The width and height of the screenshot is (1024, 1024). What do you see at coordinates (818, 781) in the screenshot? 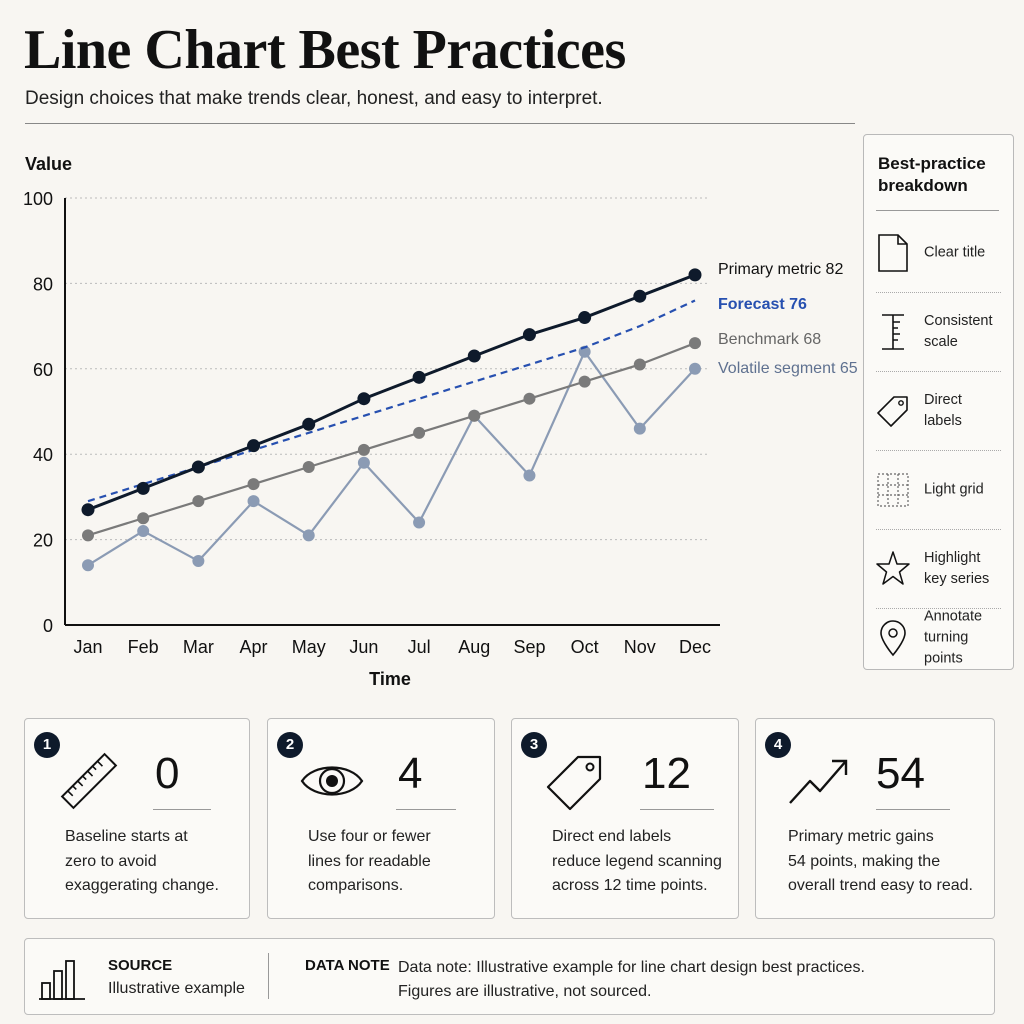
I see `trend-up-icon` at bounding box center [818, 781].